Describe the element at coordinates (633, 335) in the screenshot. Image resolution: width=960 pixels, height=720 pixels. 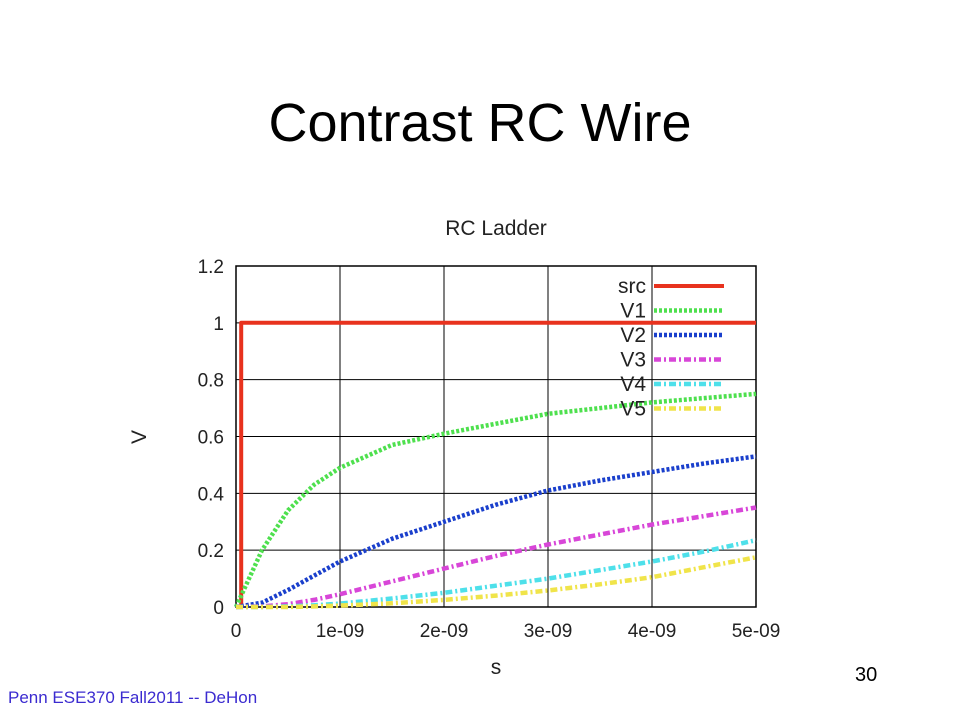
I see `legend-label: V2` at that location.